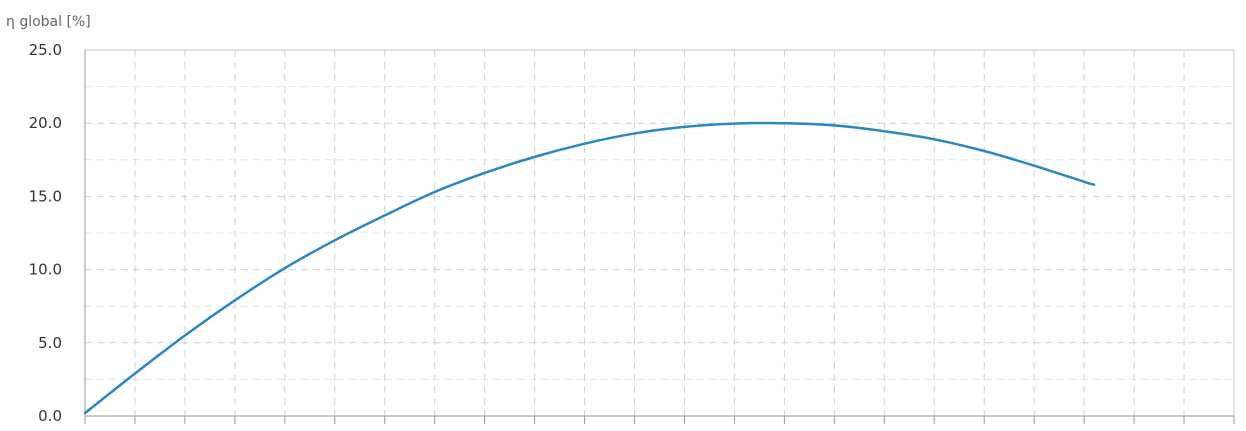 The width and height of the screenshot is (1246, 431). I want to click on y-tick-label: 0.0, so click(50, 416).